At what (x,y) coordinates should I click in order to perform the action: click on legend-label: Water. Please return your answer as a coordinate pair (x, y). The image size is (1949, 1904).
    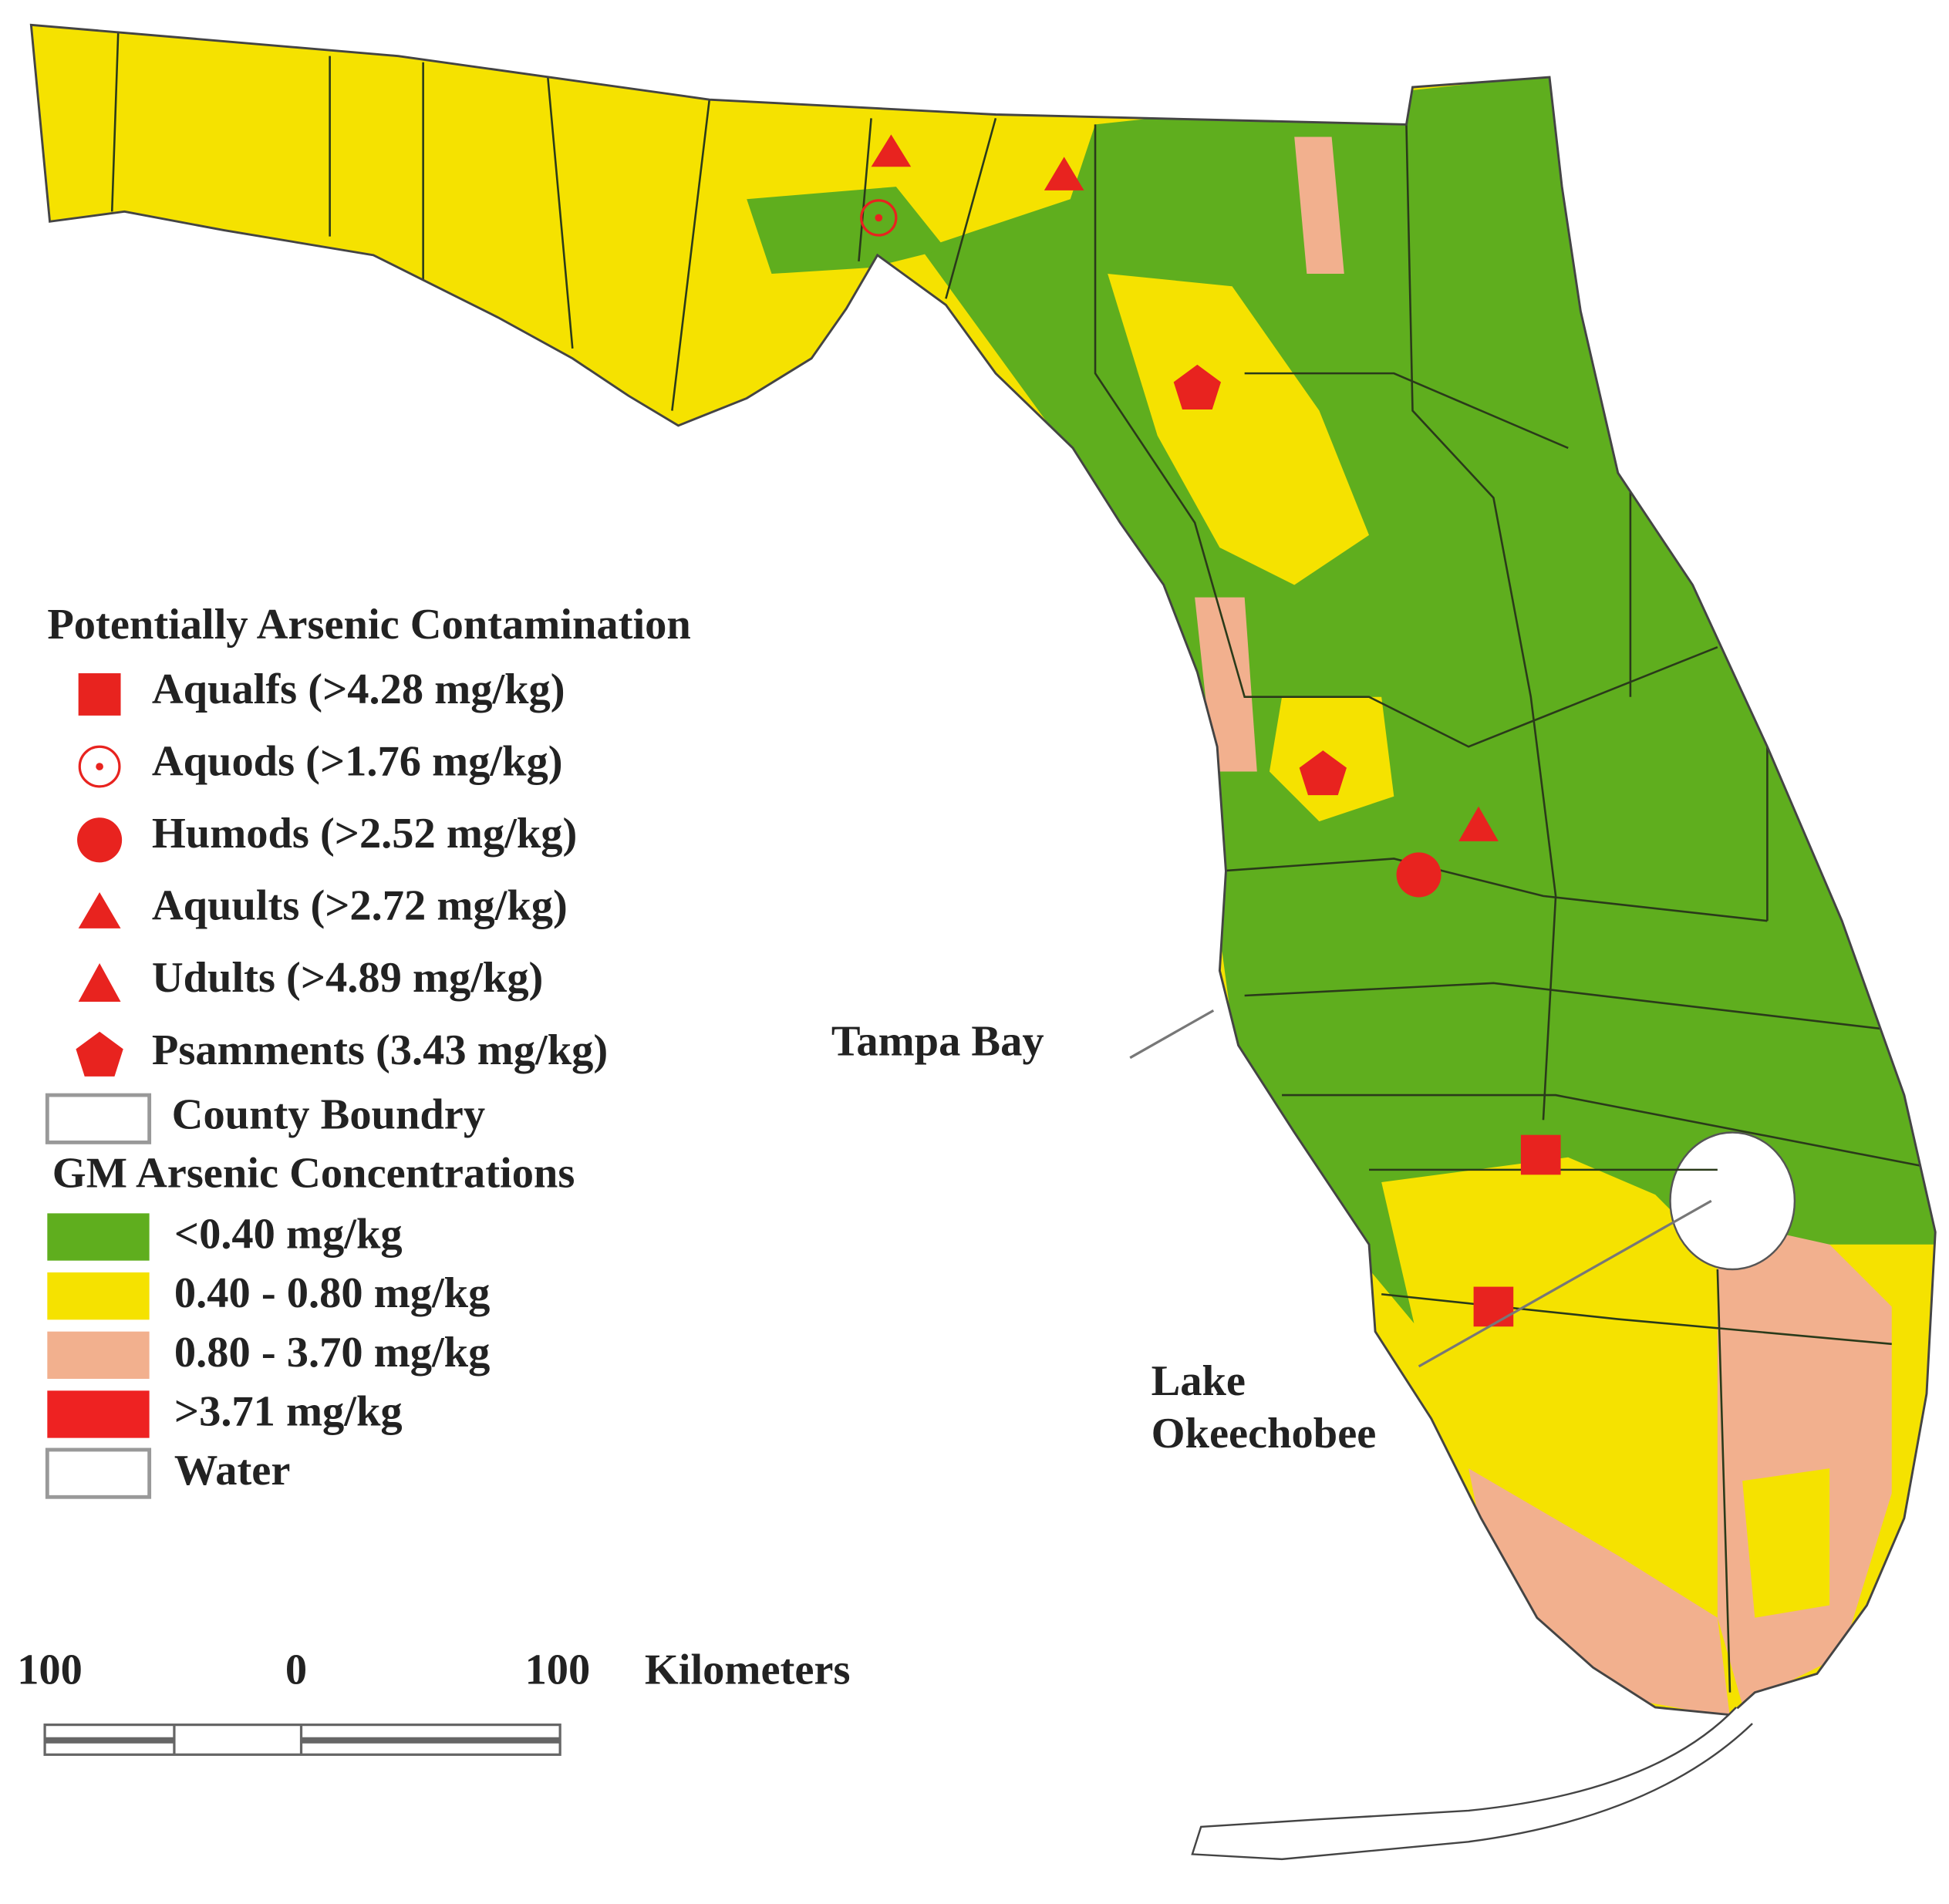
    Looking at the image, I should click on (233, 1471).